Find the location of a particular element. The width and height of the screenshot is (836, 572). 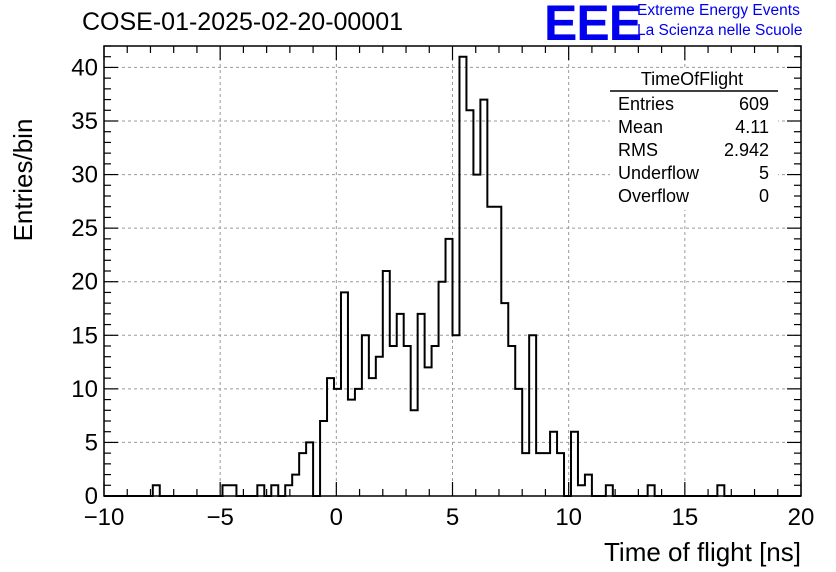

stats-title: TimeOfFlight is located at coordinates (692, 79).